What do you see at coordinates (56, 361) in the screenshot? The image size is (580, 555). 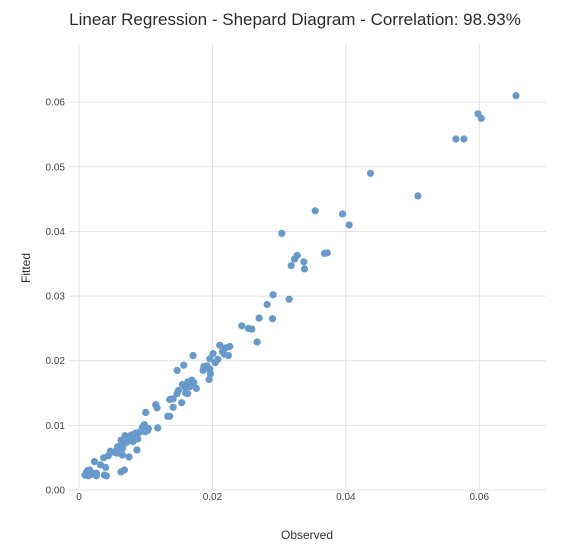 I see `y-tick-label: 0.02` at bounding box center [56, 361].